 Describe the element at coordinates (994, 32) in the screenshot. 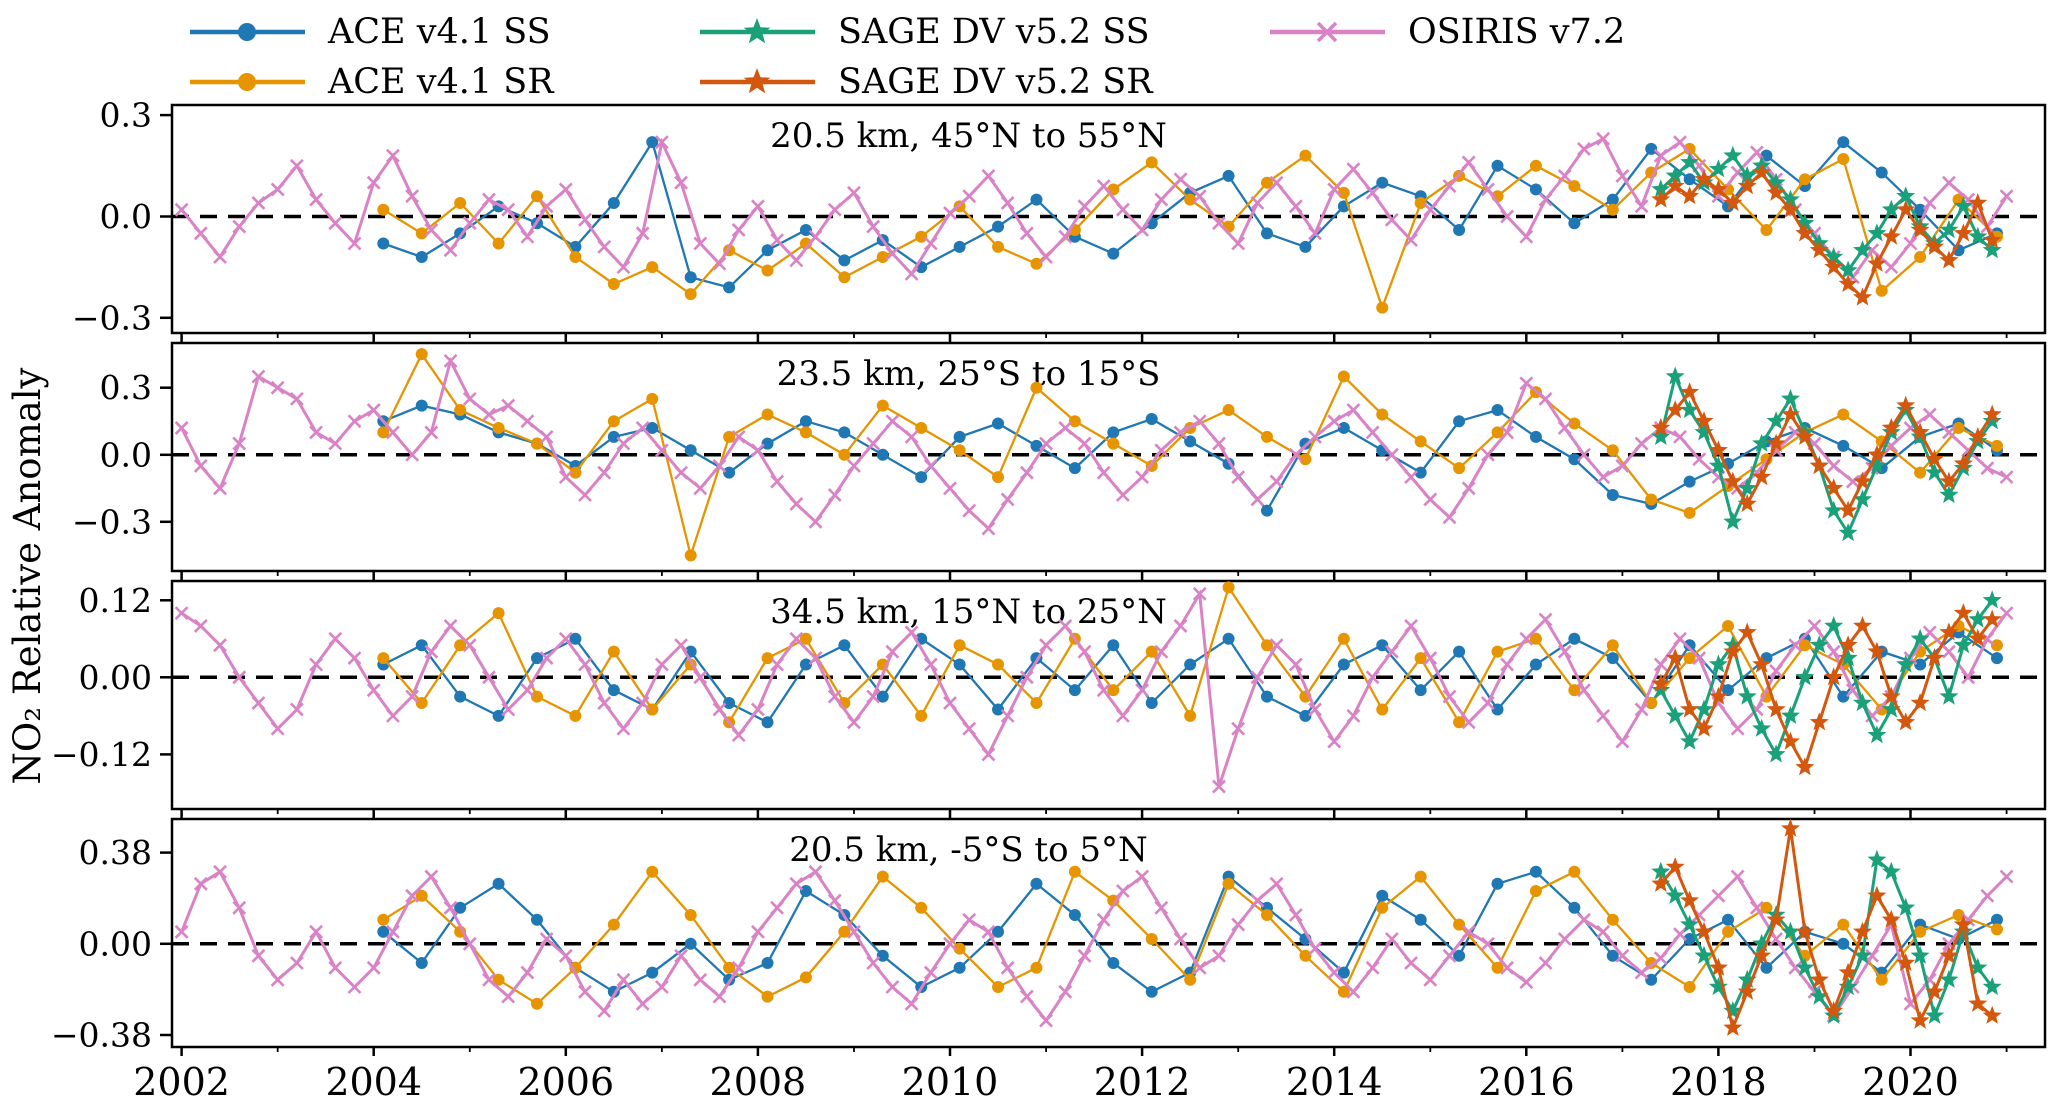

I see `legend-label-sage_ss: SAGE DV v5.2 SS` at that location.